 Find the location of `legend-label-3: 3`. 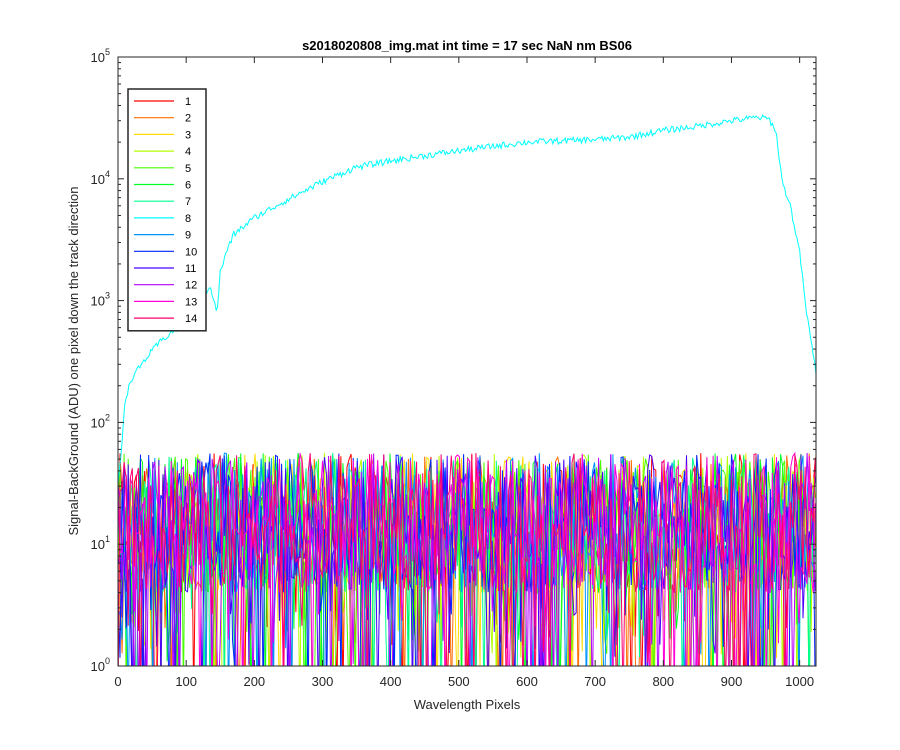

legend-label-3: 3 is located at coordinates (188, 135).